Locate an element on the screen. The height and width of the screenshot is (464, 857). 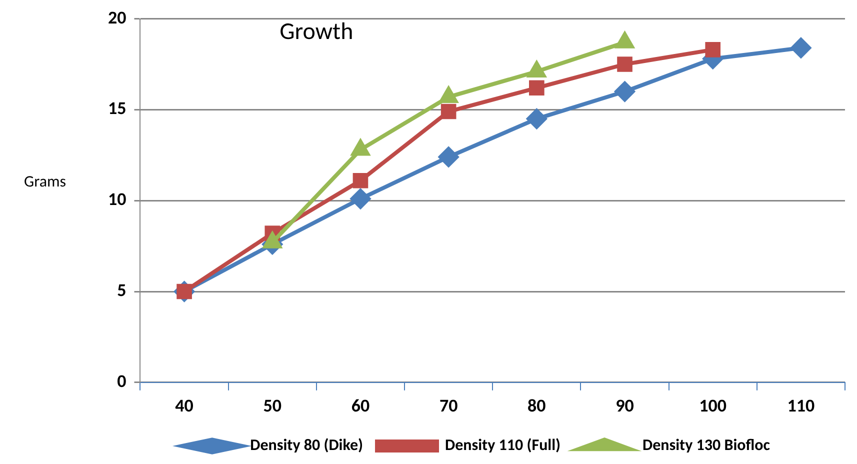
x-tick-label: 40 is located at coordinates (184, 405).